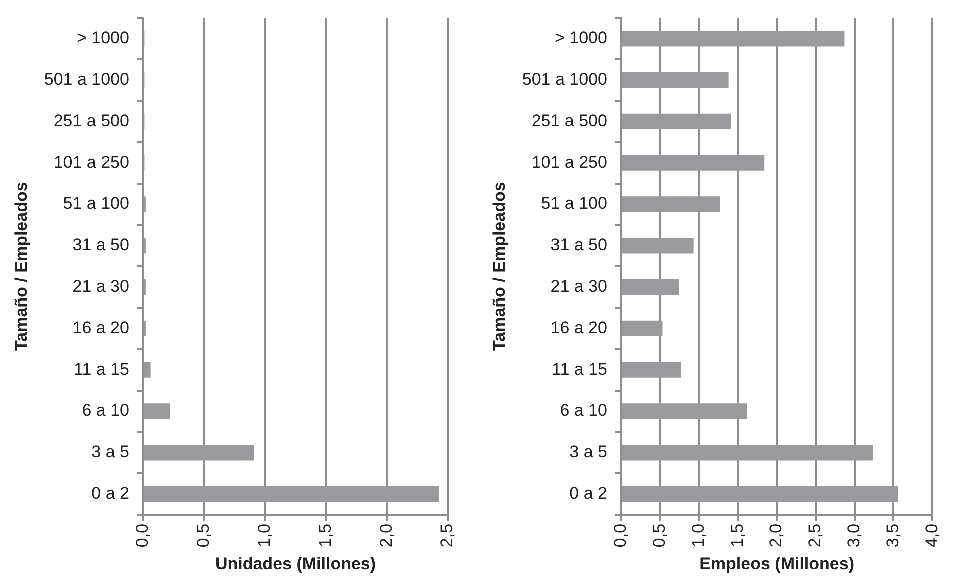 The image size is (956, 583). I want to click on x-axis-title: Empleos (Millones), so click(777, 564).